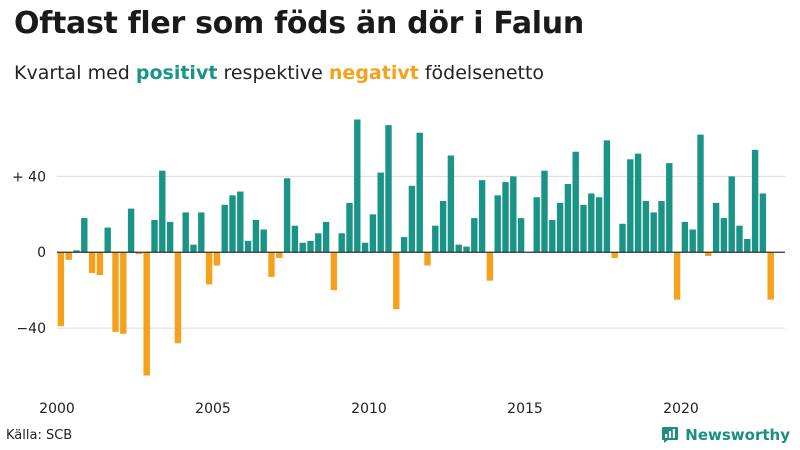 Image resolution: width=800 pixels, height=450 pixels. I want to click on y-tick-label: + 40, so click(29, 177).